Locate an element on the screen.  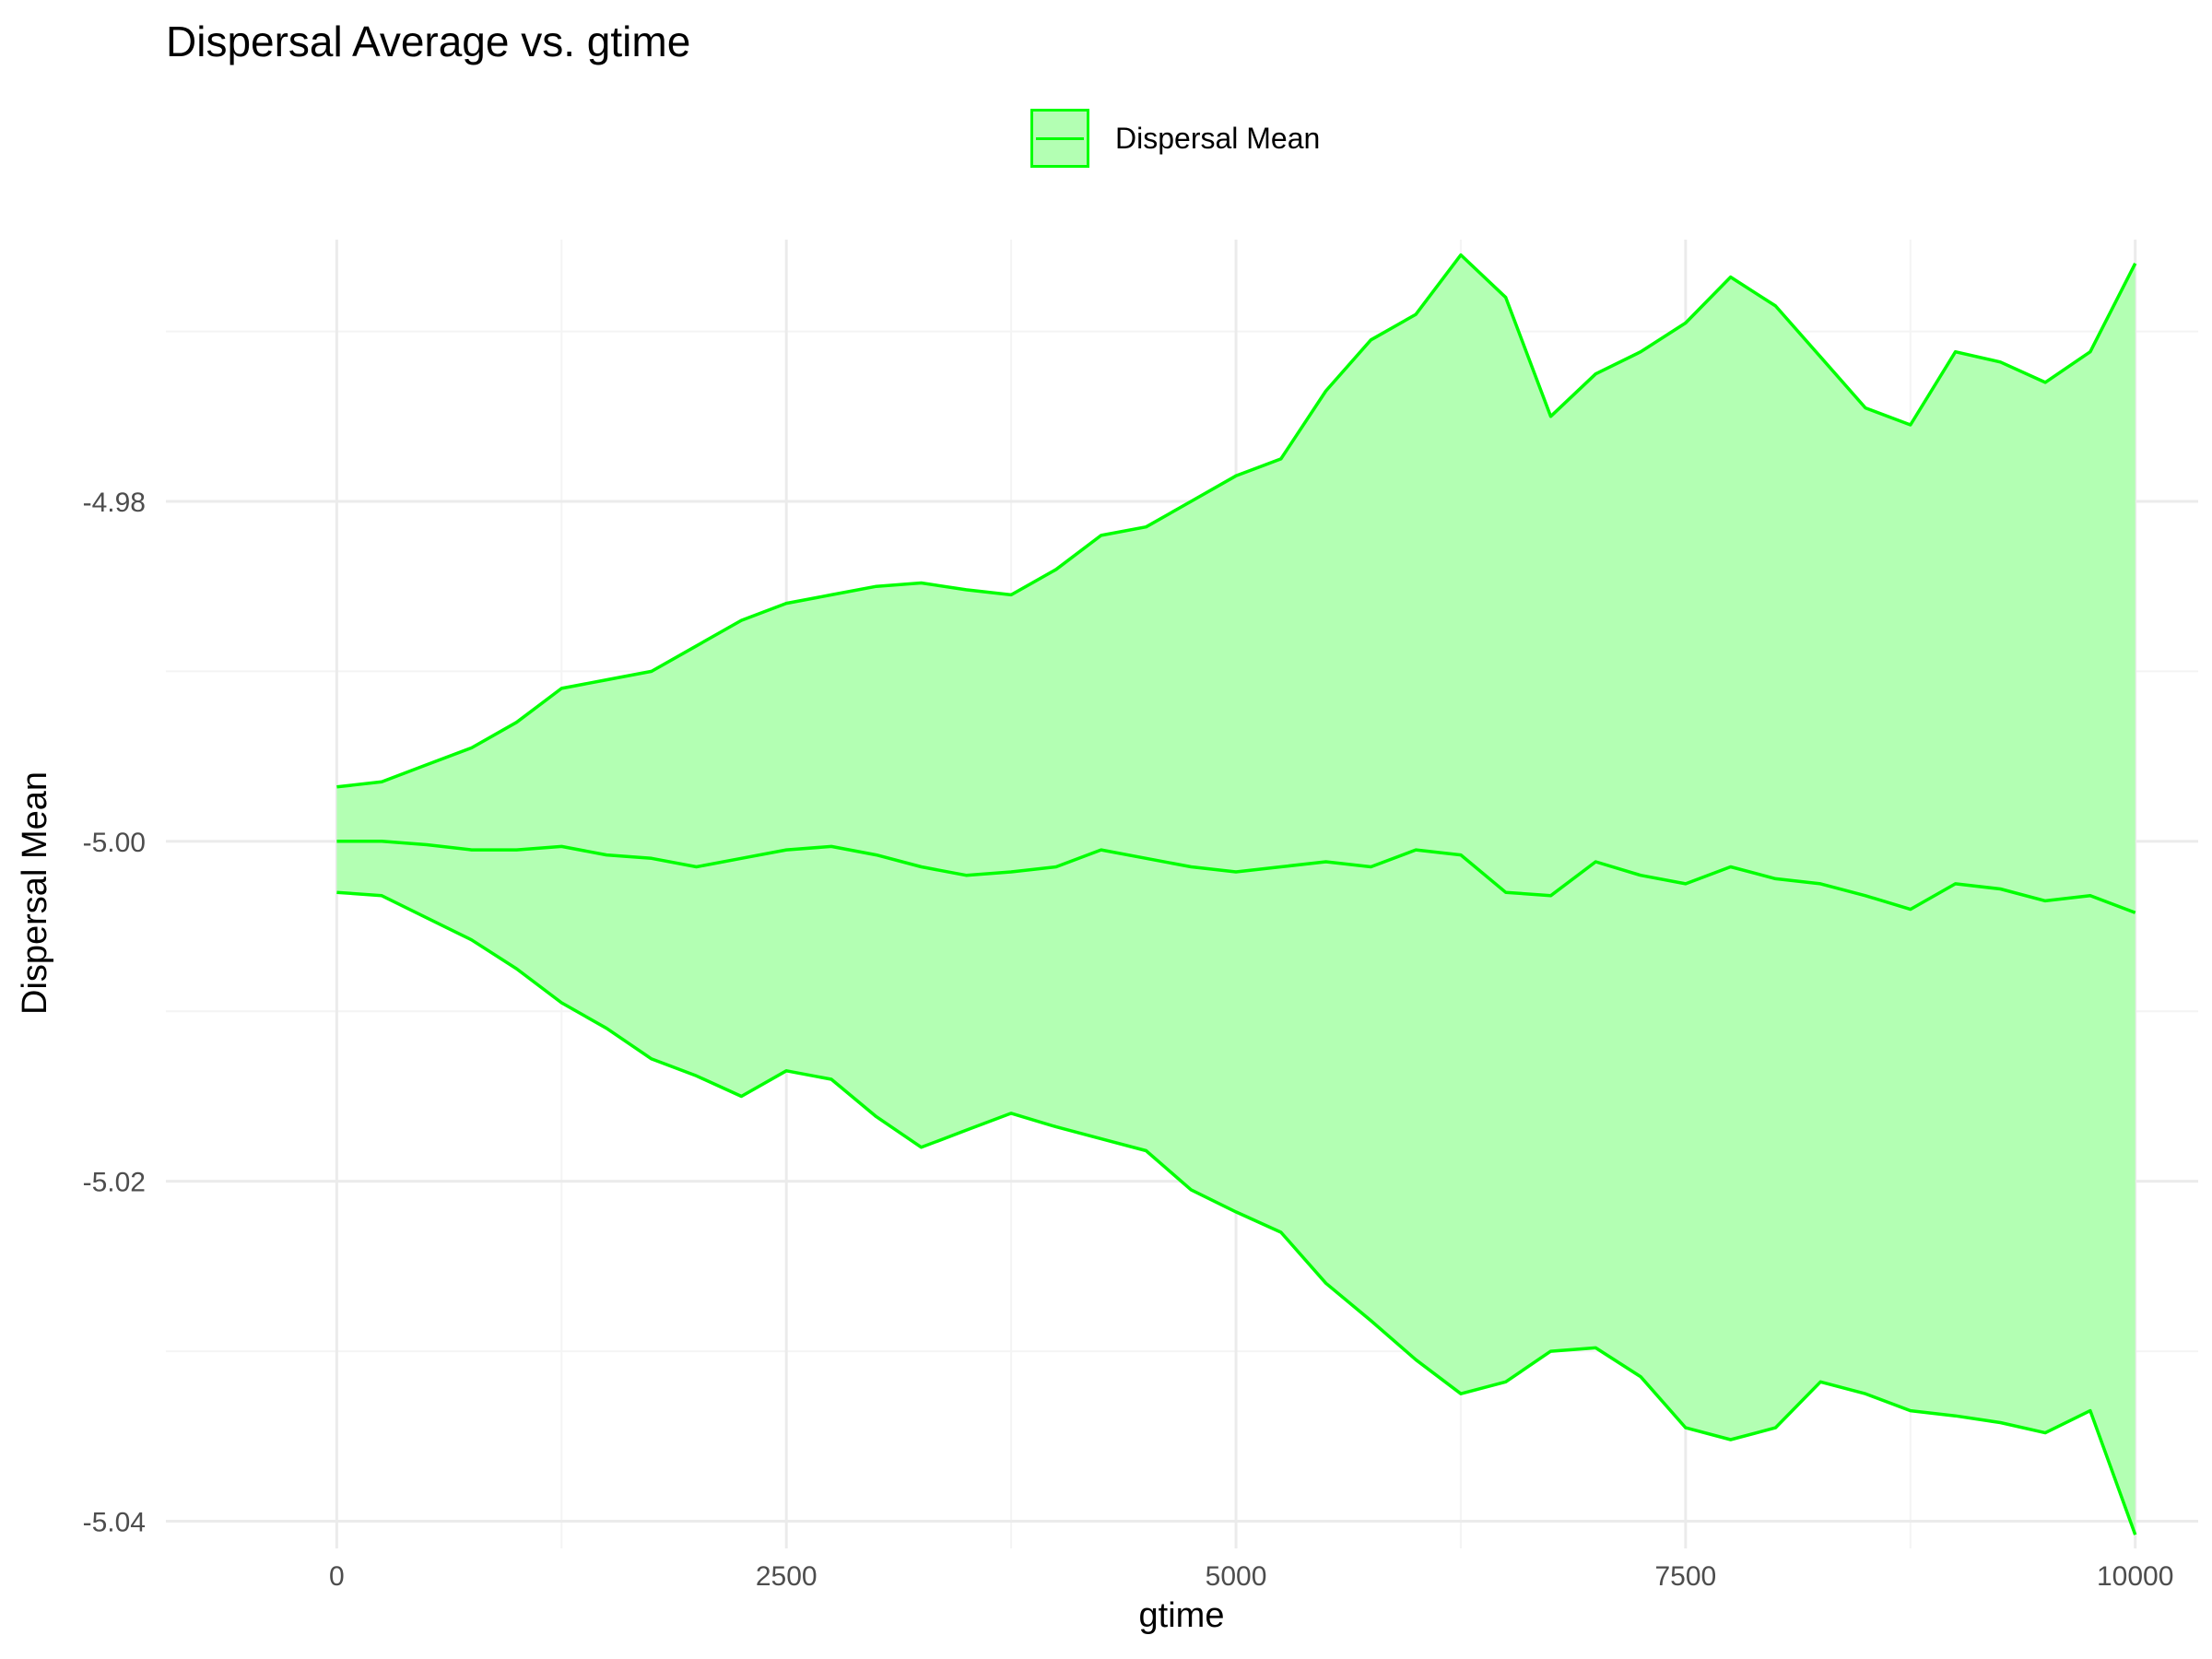
y-axis-tick-labels: -4.98 -5.00 -5.02 -5.04 is located at coordinates (114, 1012).